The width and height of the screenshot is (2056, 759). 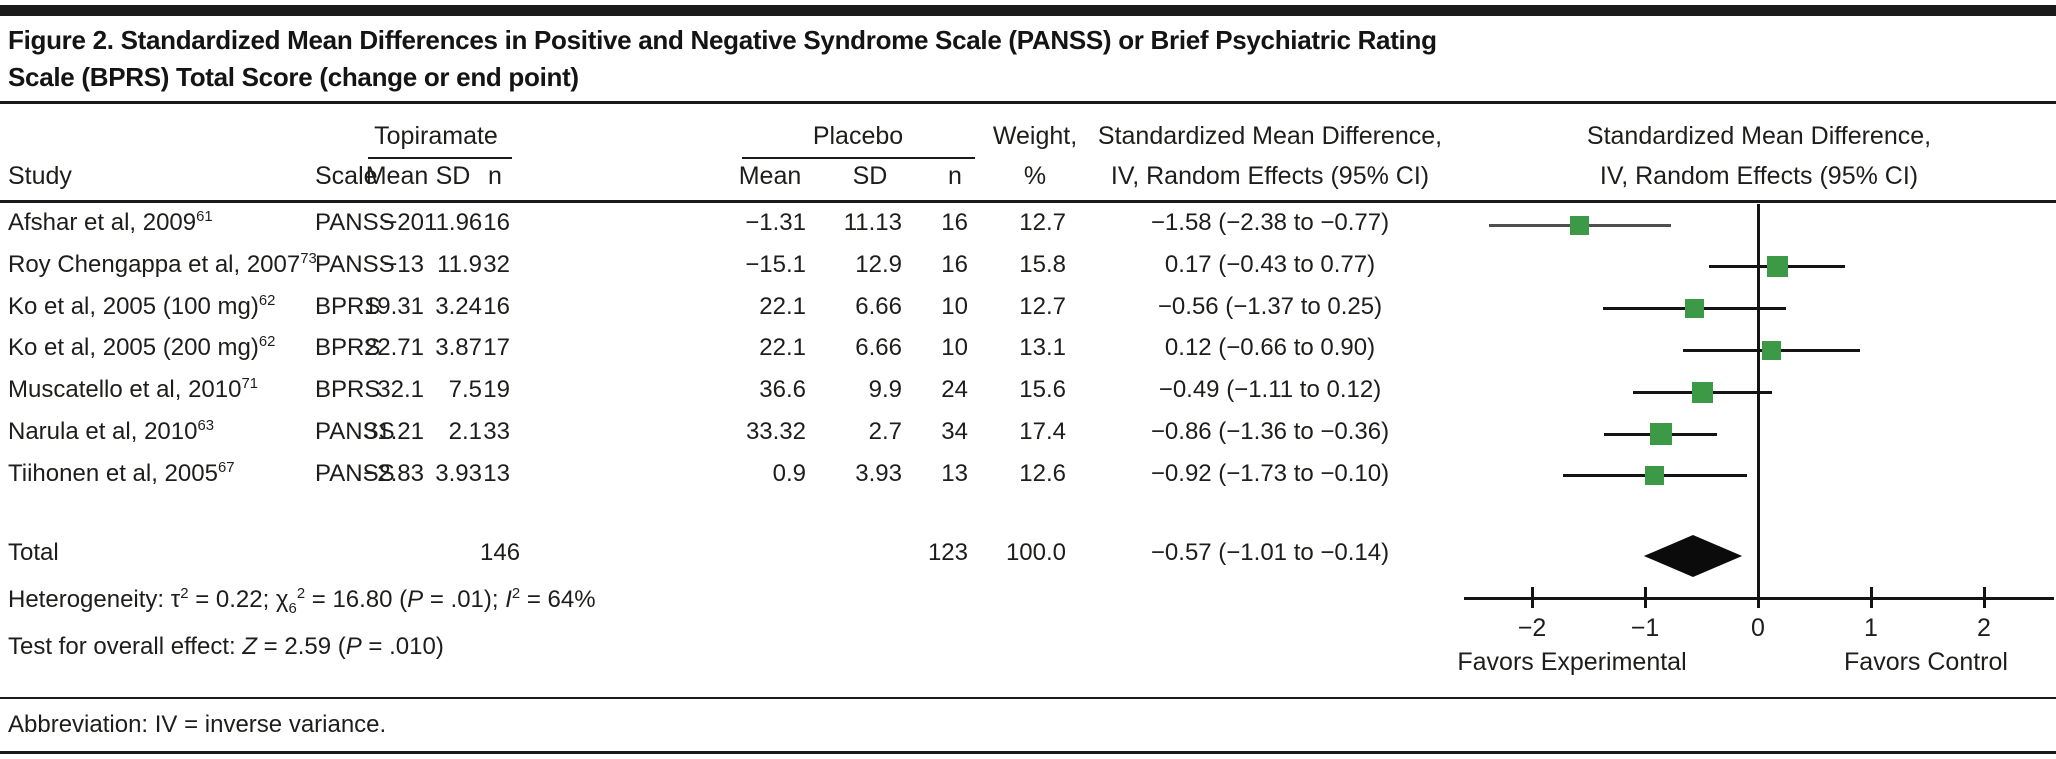 What do you see at coordinates (402, 646) in the screenshot?
I see `overall-effect-segment: = .010)` at bounding box center [402, 646].